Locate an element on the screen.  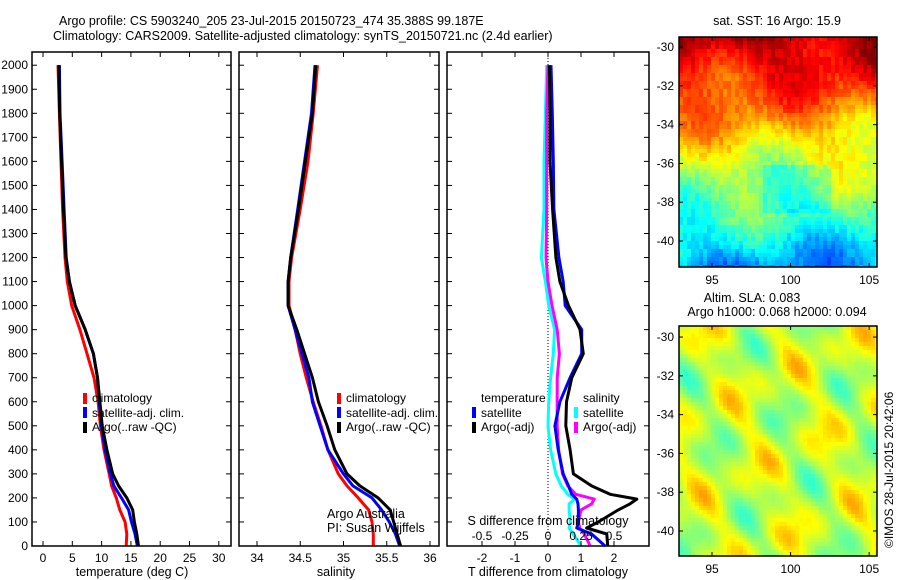
x-tick-label: 20 is located at coordinates (161, 558).